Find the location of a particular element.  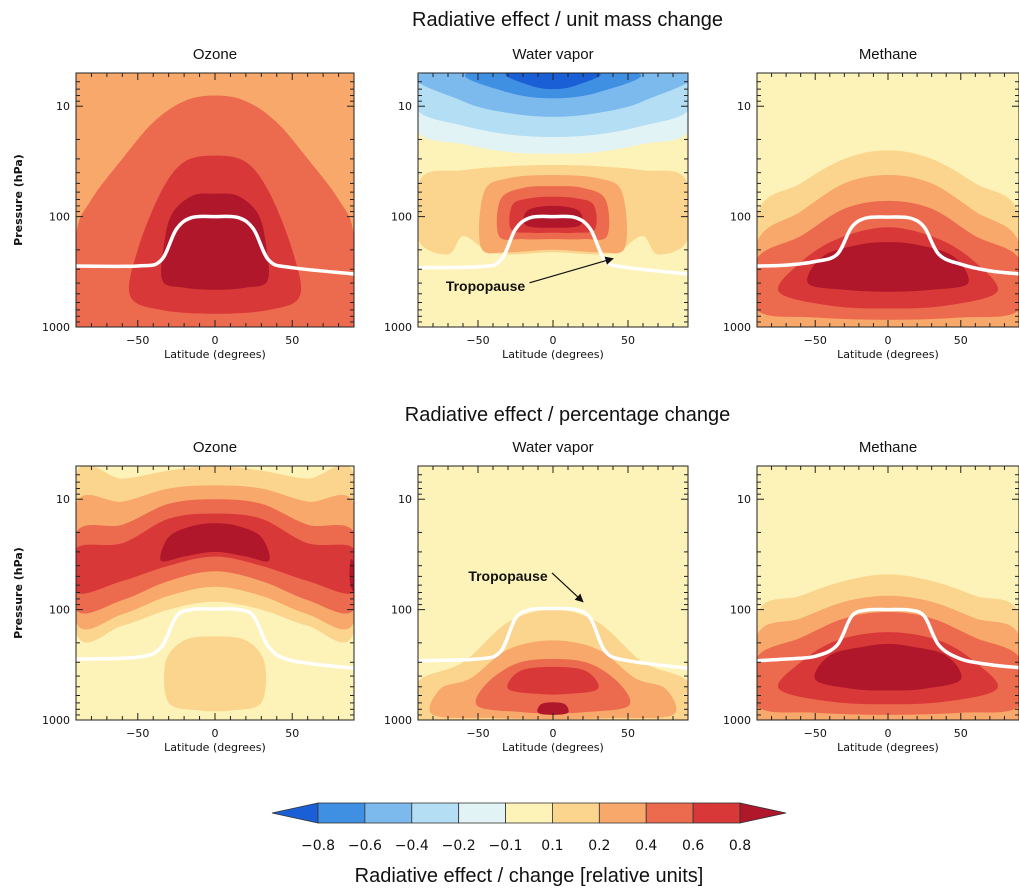

panel-title: Ozone is located at coordinates (215, 447).